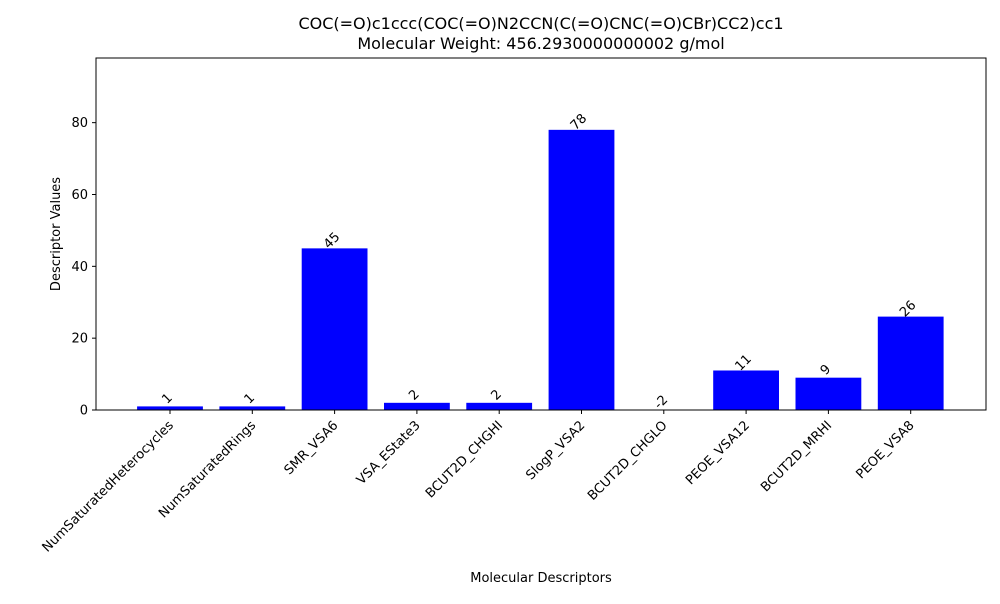 The height and width of the screenshot is (604, 1000). What do you see at coordinates (885, 450) in the screenshot?
I see `x-tick-label: PEOE_VSA8` at bounding box center [885, 450].